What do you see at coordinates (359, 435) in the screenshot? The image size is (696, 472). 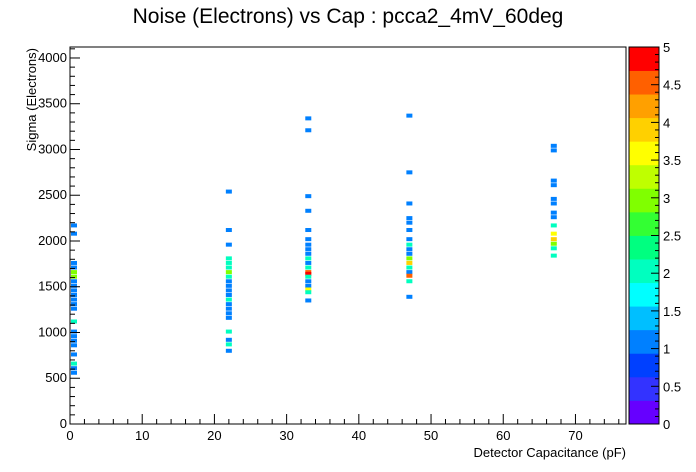 I see `x-tick-label: 40` at bounding box center [359, 435].